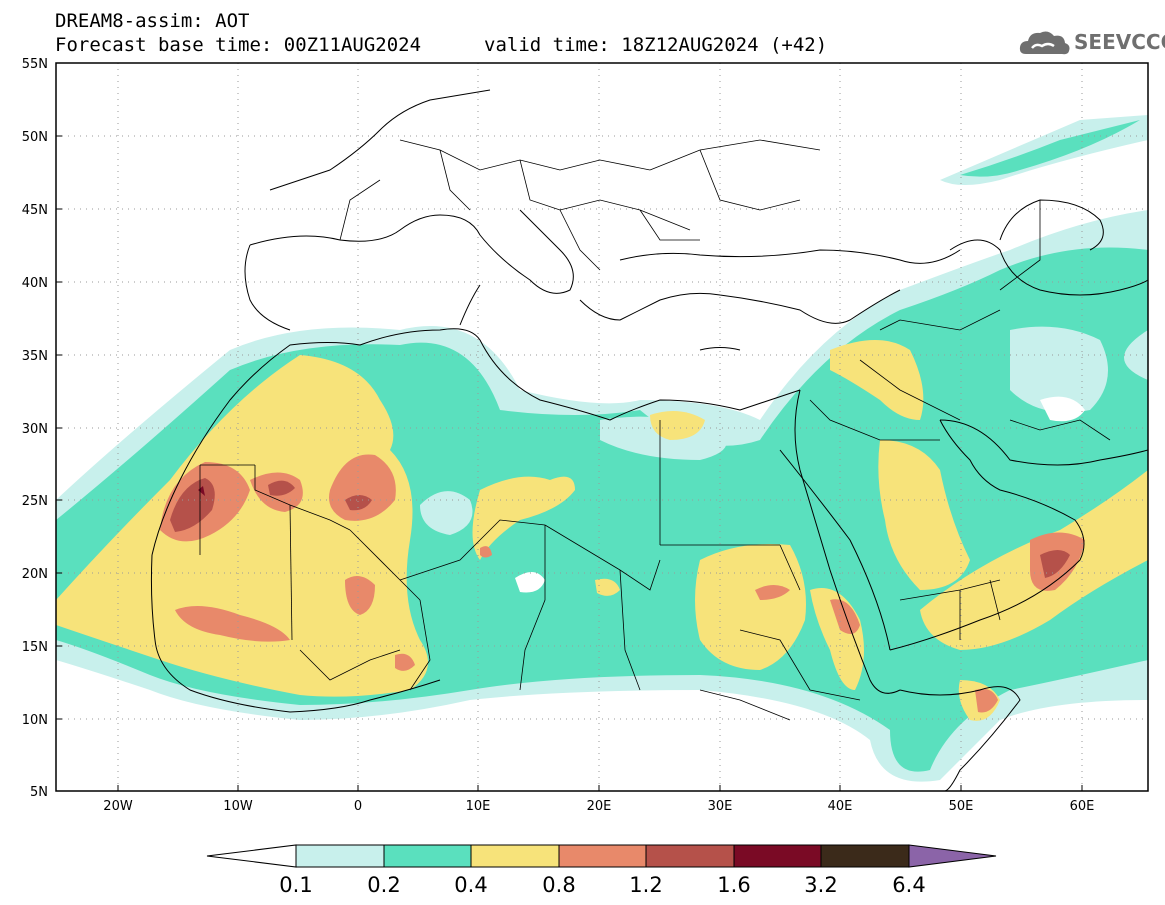 This screenshot has width=1165, height=905. What do you see at coordinates (961, 806) in the screenshot?
I see `lon-label-50e: 50E` at bounding box center [961, 806].